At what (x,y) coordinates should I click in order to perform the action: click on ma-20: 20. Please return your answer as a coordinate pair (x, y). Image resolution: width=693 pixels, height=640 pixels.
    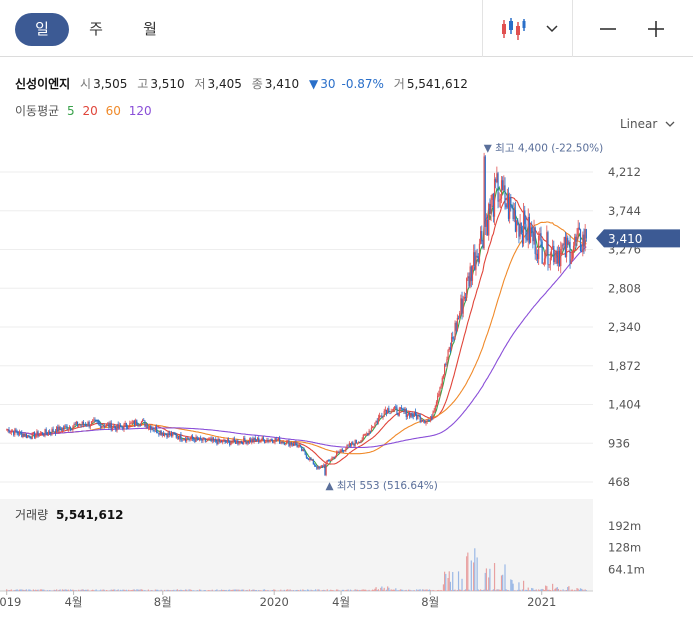
    Looking at the image, I should click on (90, 111).